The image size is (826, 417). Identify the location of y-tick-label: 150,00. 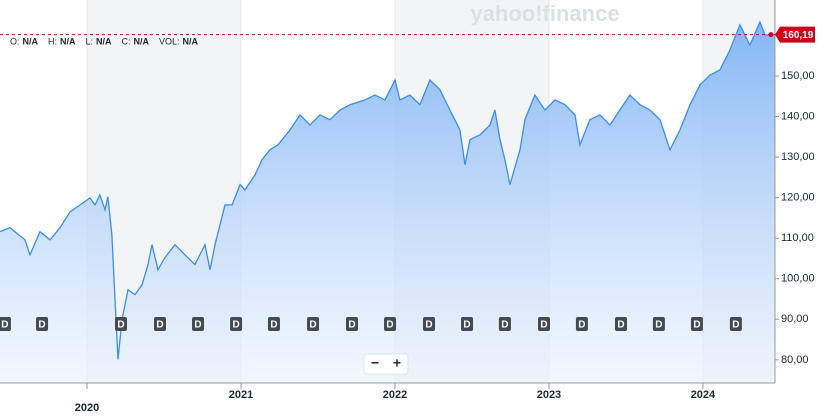
(798, 76).